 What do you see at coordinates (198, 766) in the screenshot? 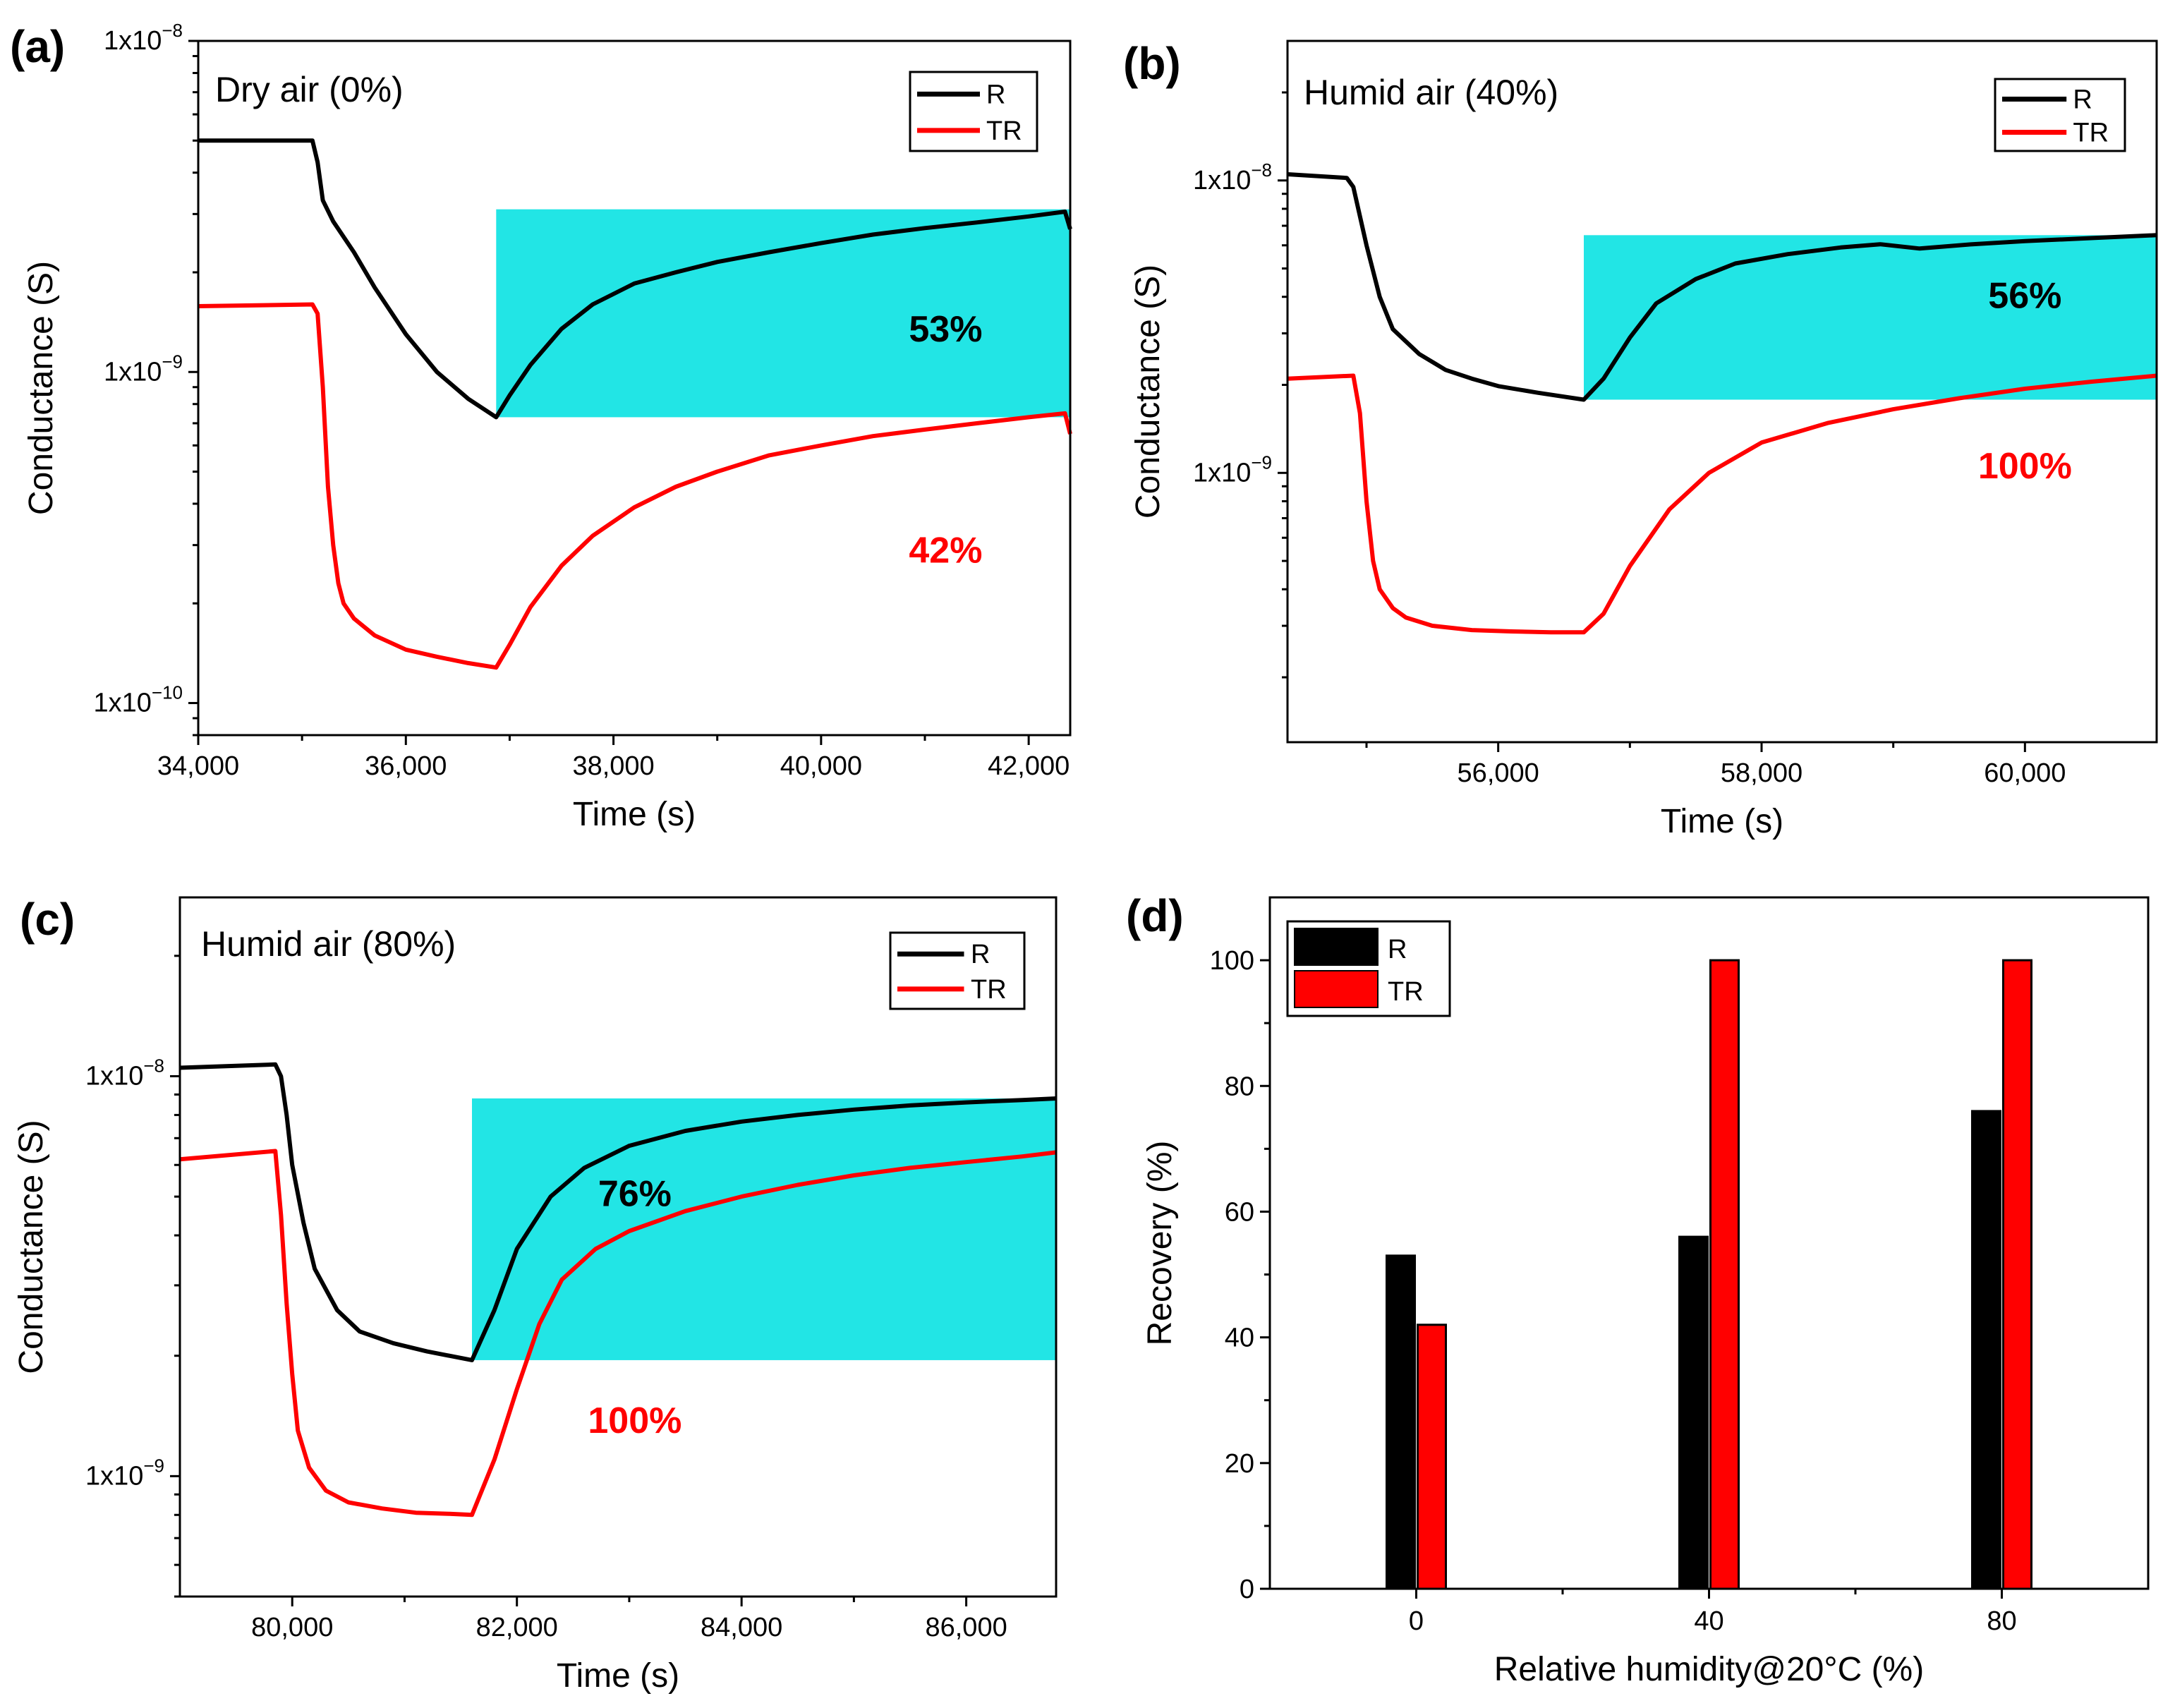
I see `x-tick-label: 34,000` at bounding box center [198, 766].